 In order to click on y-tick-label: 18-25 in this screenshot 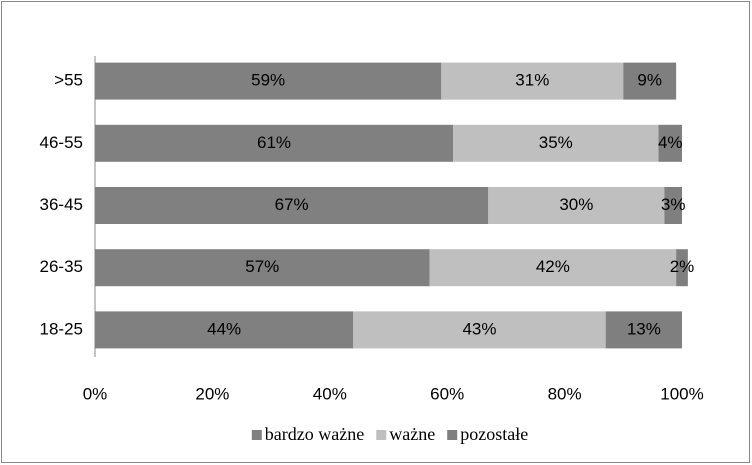, I will do `click(61, 328)`.